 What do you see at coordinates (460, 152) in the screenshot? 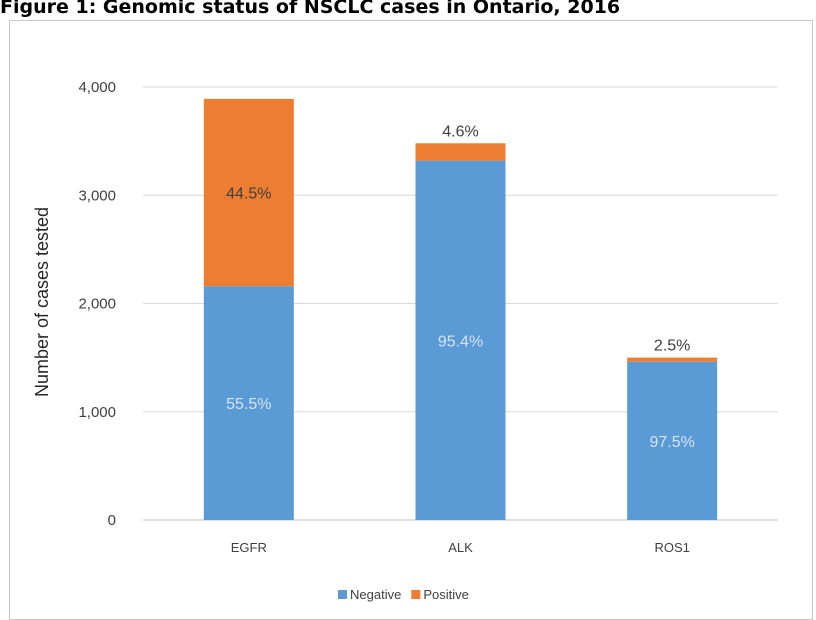
I see `bar-positive-alk` at bounding box center [460, 152].